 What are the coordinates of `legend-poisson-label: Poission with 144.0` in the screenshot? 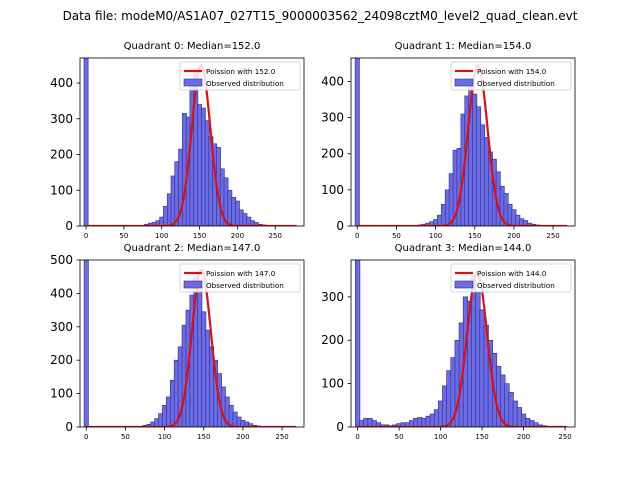 It's located at (512, 273).